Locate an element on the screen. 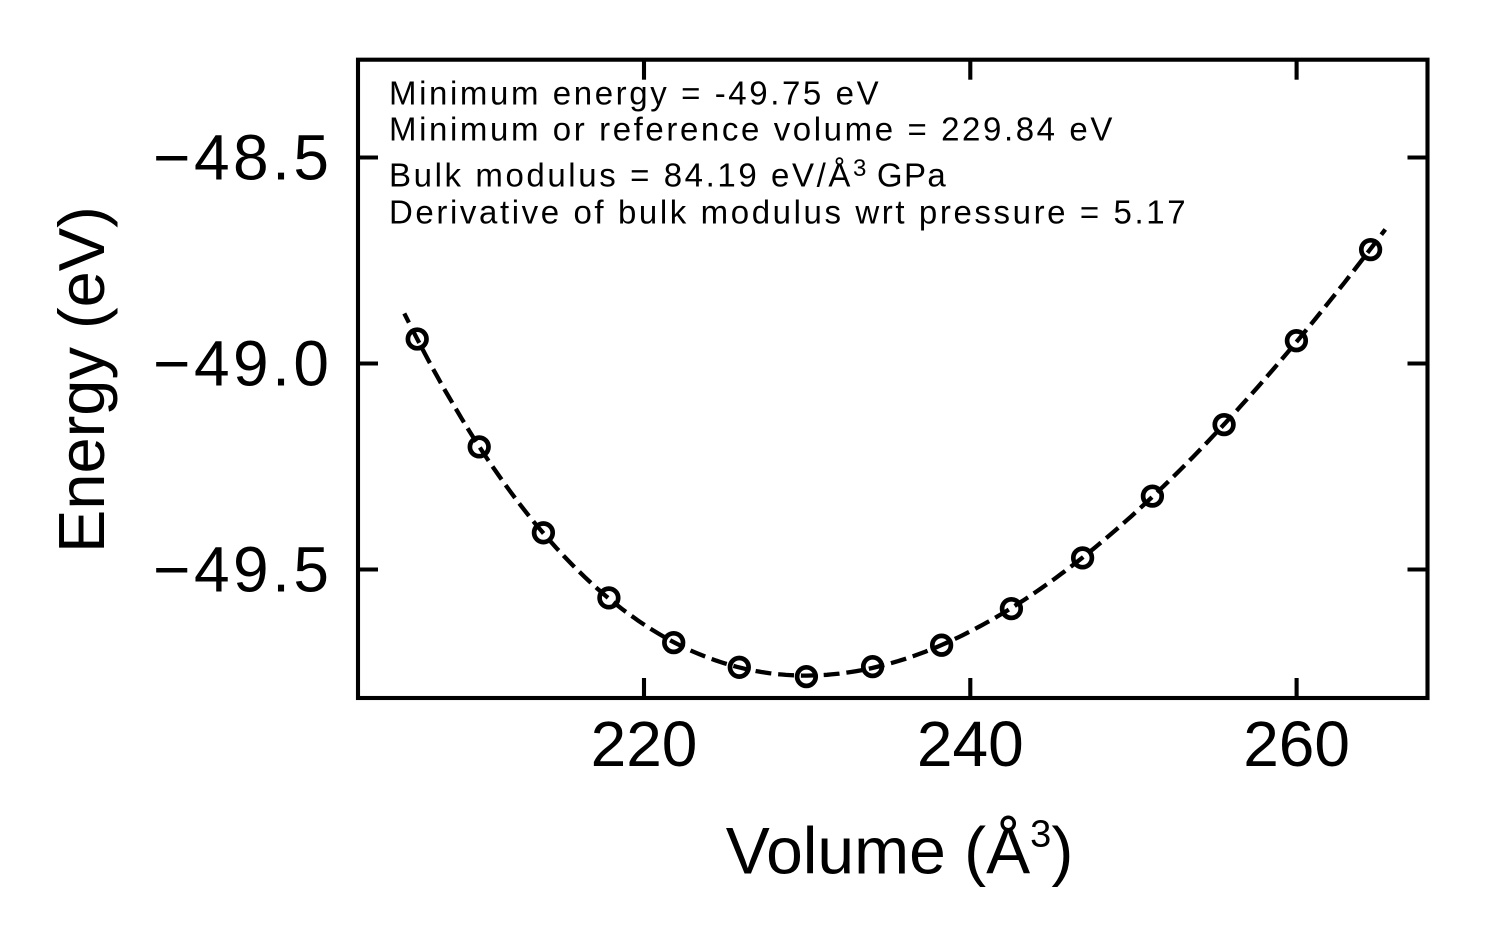  svg-text: 260 is located at coordinates (1296, 744).